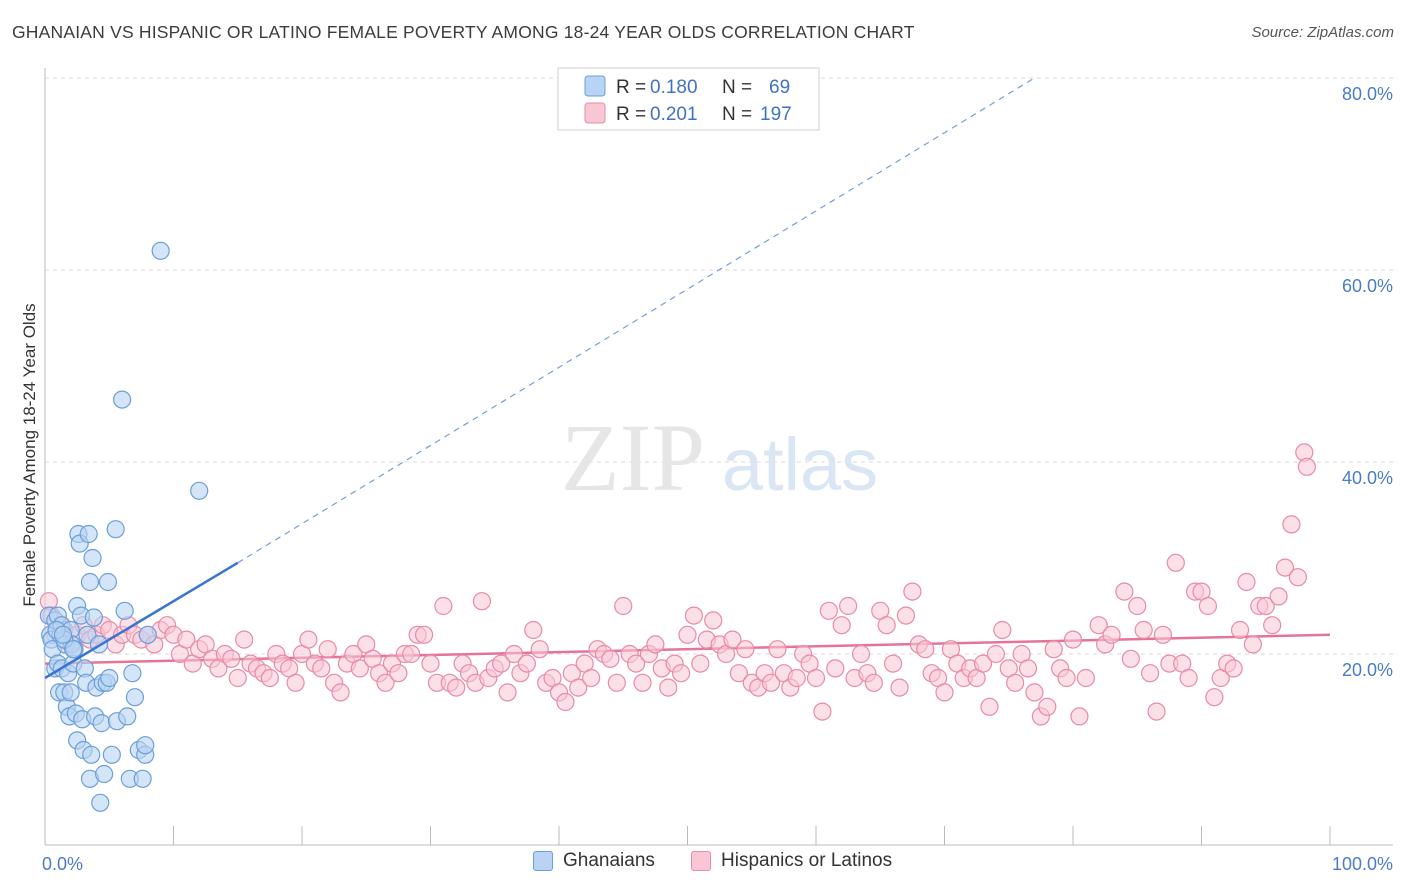  What do you see at coordinates (543, 861) in the screenshot?
I see `legend-swatch-ghanaians-bottom` at bounding box center [543, 861].